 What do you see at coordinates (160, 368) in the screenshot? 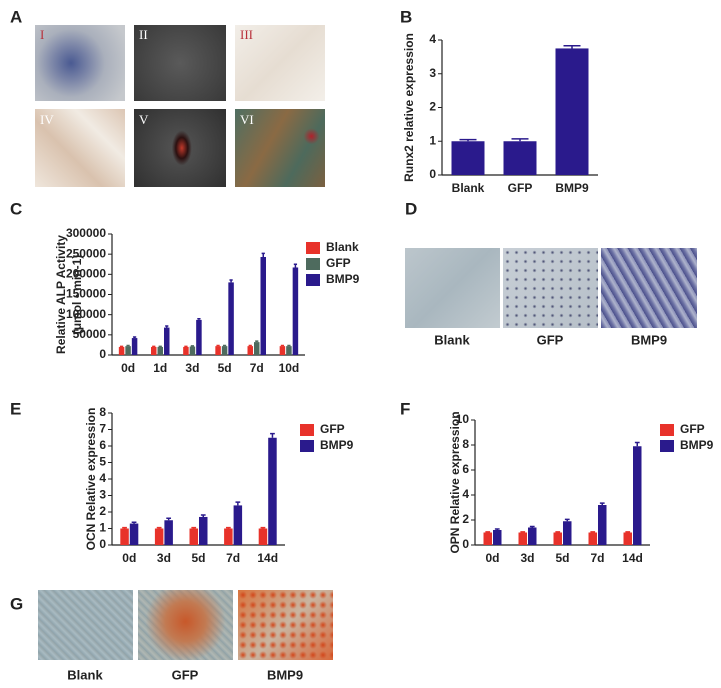
I see `x-tick-label: 1d` at bounding box center [160, 368].